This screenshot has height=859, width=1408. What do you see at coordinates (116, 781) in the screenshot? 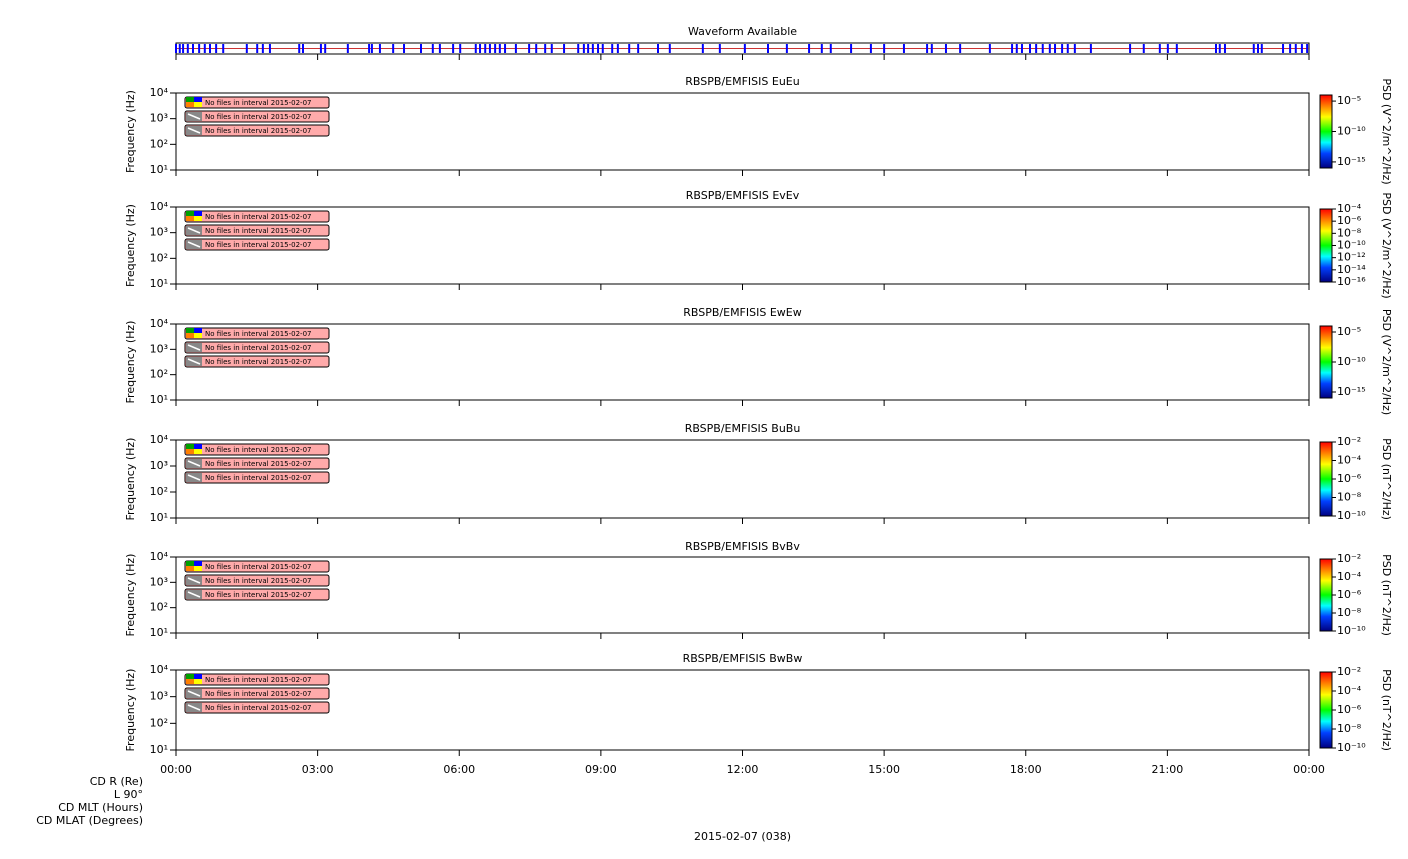
I see `ephemeris-label: CD R (Re)` at bounding box center [116, 781].